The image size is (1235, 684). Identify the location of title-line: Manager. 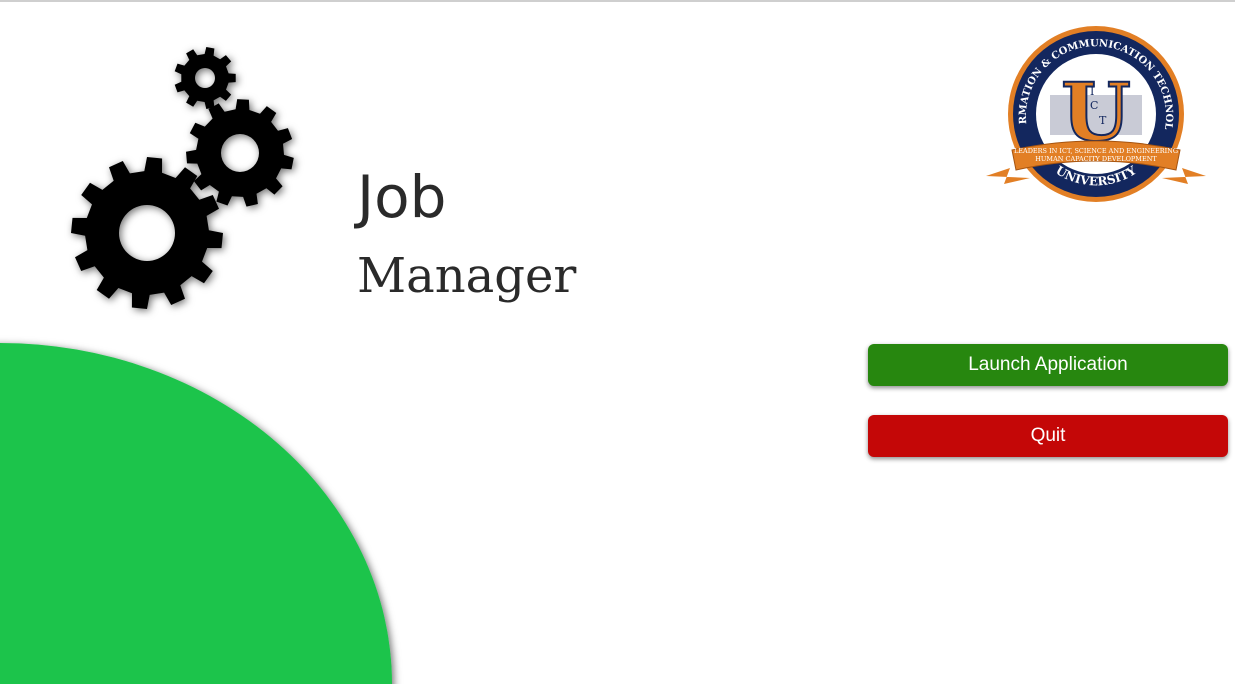
(467, 276).